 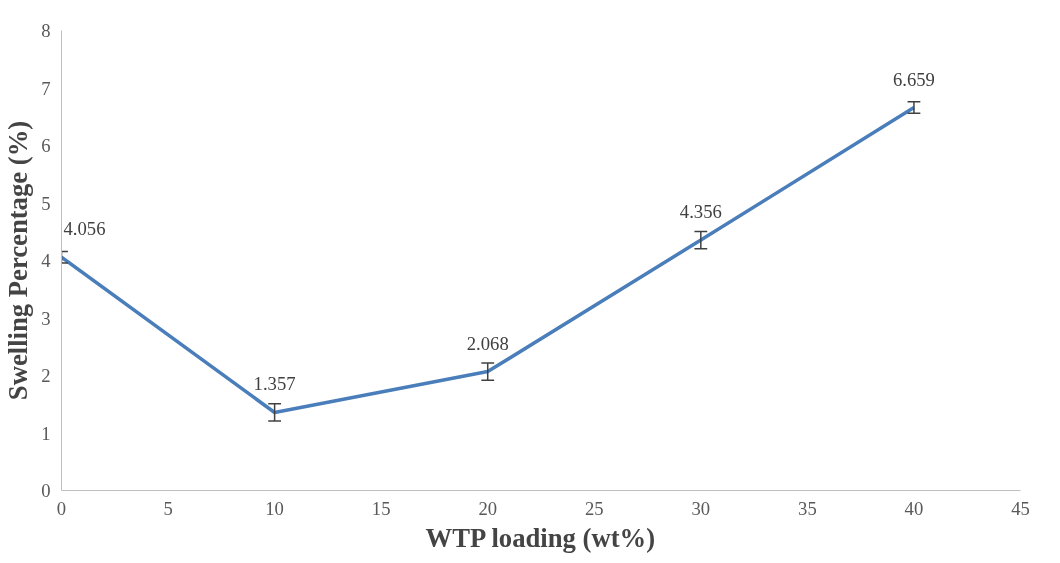 I want to click on data-label: 2.068, so click(x=487, y=343).